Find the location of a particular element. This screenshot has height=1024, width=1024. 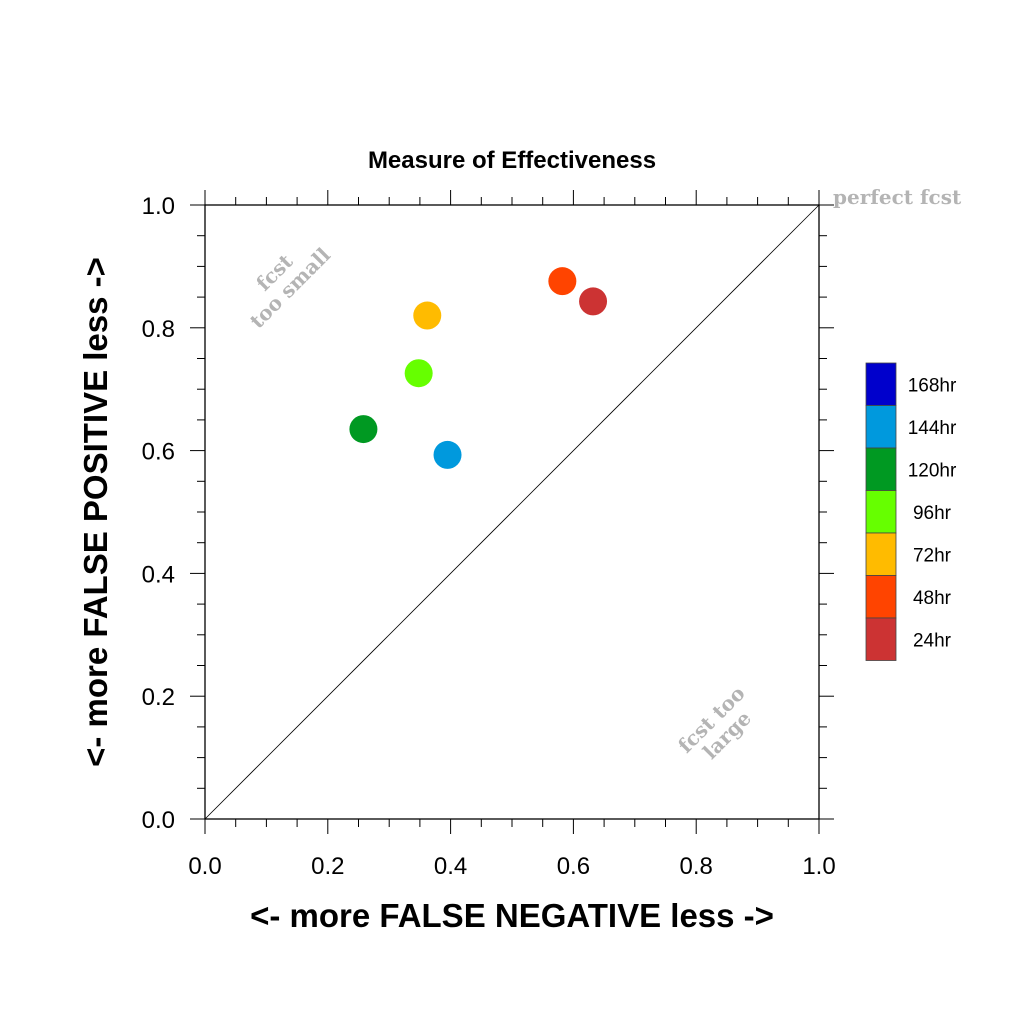

x-tick-label: 0.8 is located at coordinates (696, 866).